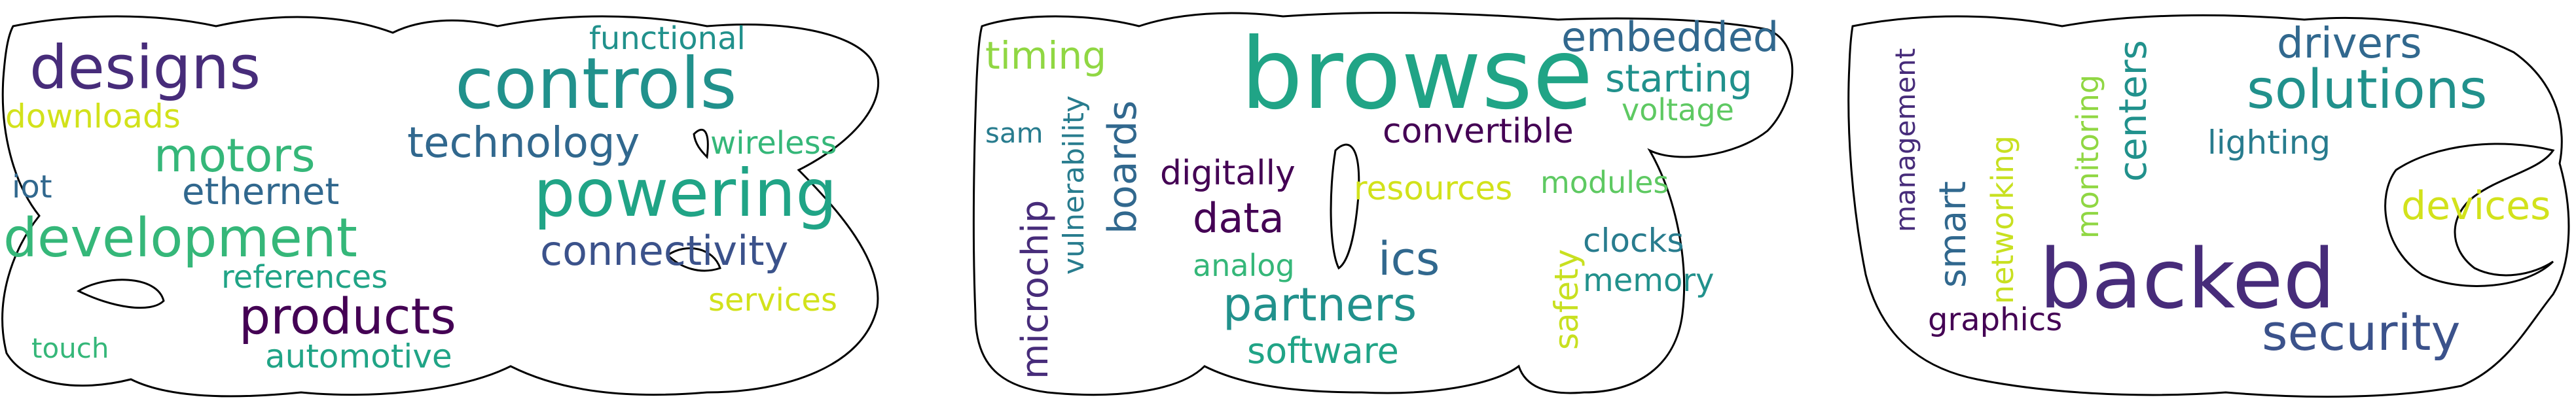 Image resolution: width=2576 pixels, height=412 pixels. Describe the element at coordinates (2349, 44) in the screenshot. I see `cloud-word: drivers` at that location.